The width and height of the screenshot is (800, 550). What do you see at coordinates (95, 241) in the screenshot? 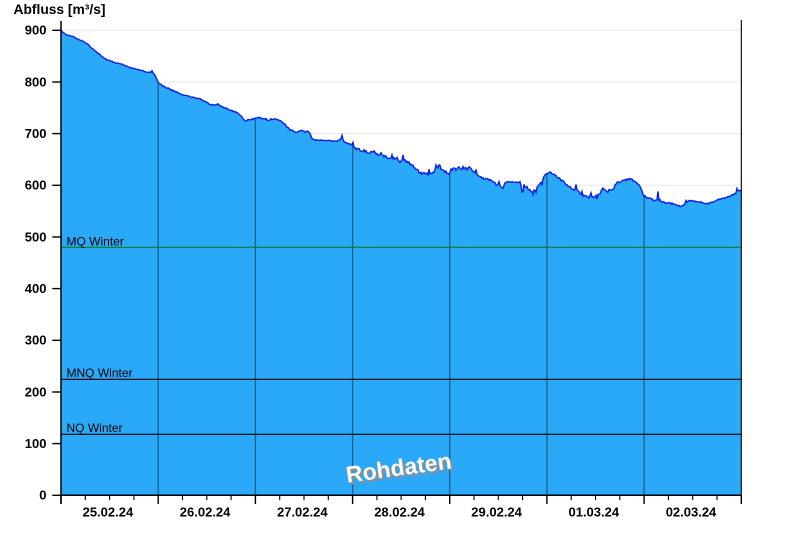
I see `svg-text: MQ Winter` at bounding box center [95, 241].